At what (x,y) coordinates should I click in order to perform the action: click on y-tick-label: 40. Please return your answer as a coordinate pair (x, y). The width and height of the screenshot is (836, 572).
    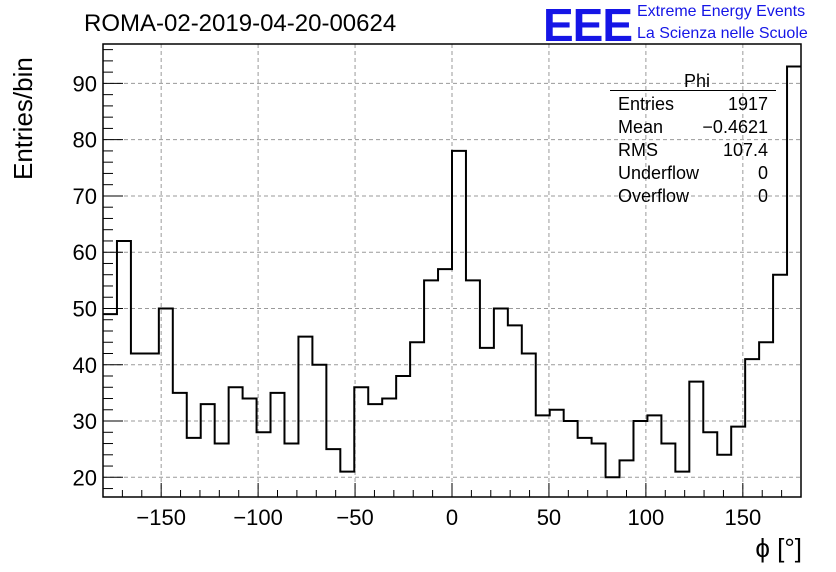
    Looking at the image, I should click on (85, 365).